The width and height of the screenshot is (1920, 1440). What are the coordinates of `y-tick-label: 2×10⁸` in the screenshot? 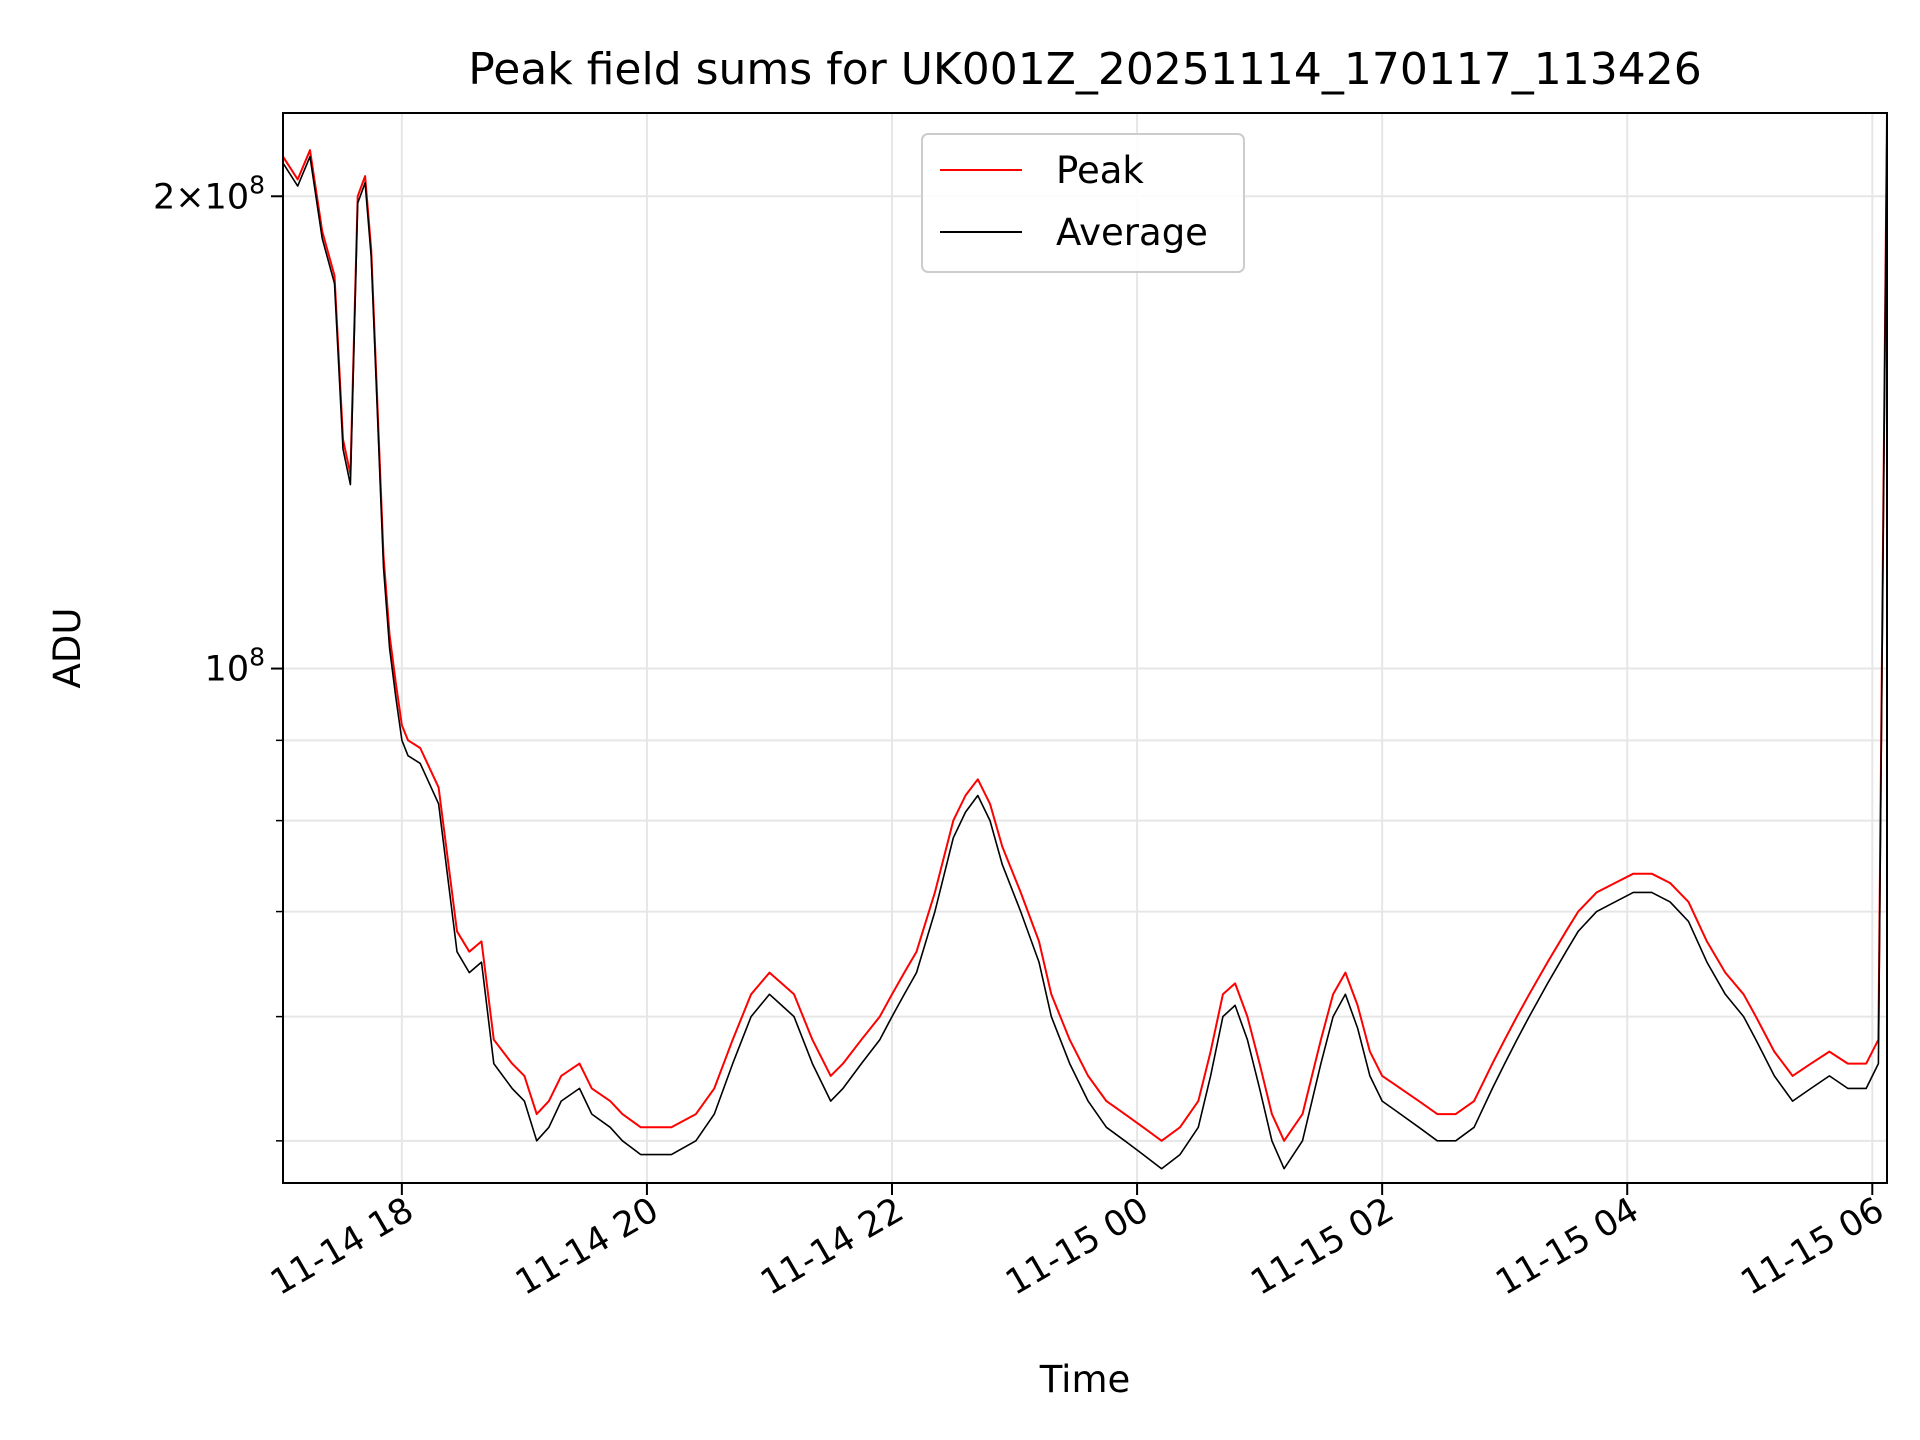 It's located at (209, 193).